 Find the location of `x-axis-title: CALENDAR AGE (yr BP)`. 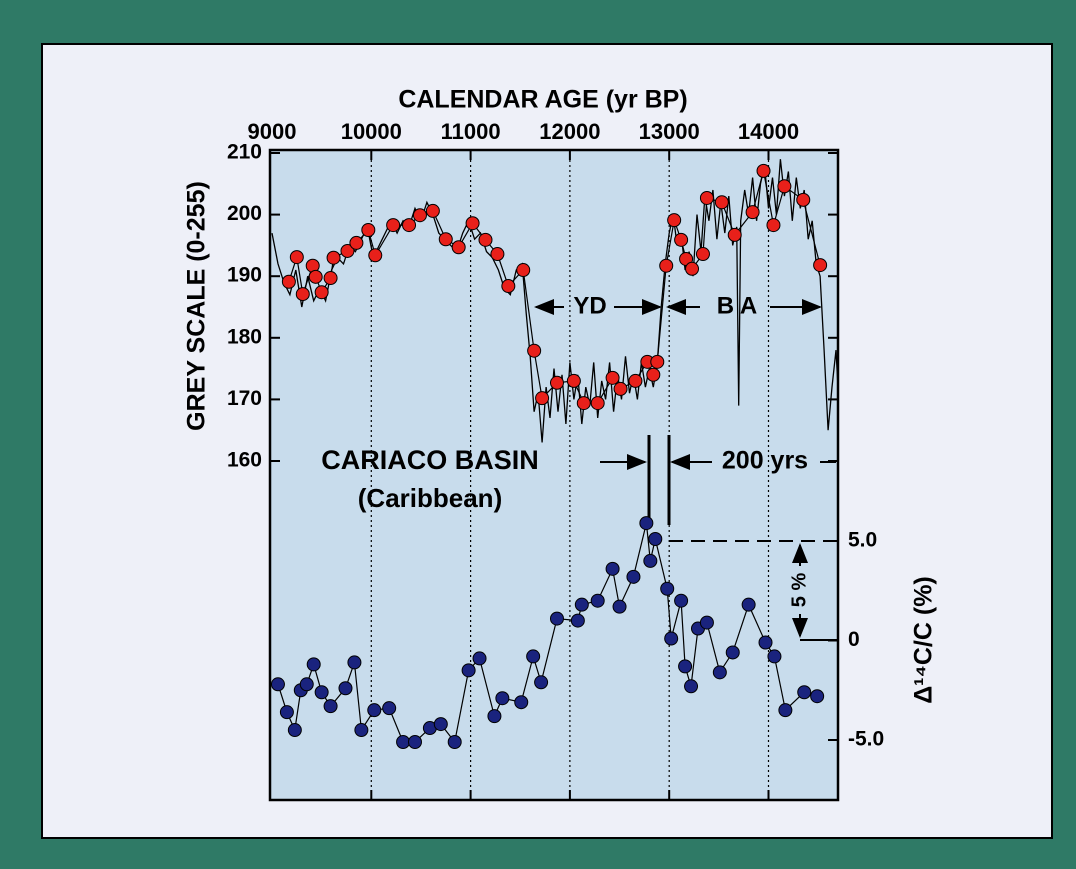

x-axis-title: CALENDAR AGE (yr BP) is located at coordinates (542, 100).